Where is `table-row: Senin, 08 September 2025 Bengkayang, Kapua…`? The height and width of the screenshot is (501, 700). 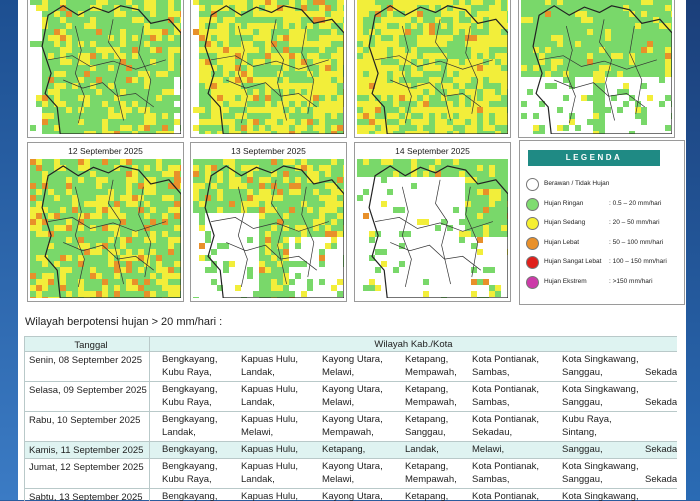 table-row: Senin, 08 September 2025 Bengkayang, Kapua… is located at coordinates (351, 367).